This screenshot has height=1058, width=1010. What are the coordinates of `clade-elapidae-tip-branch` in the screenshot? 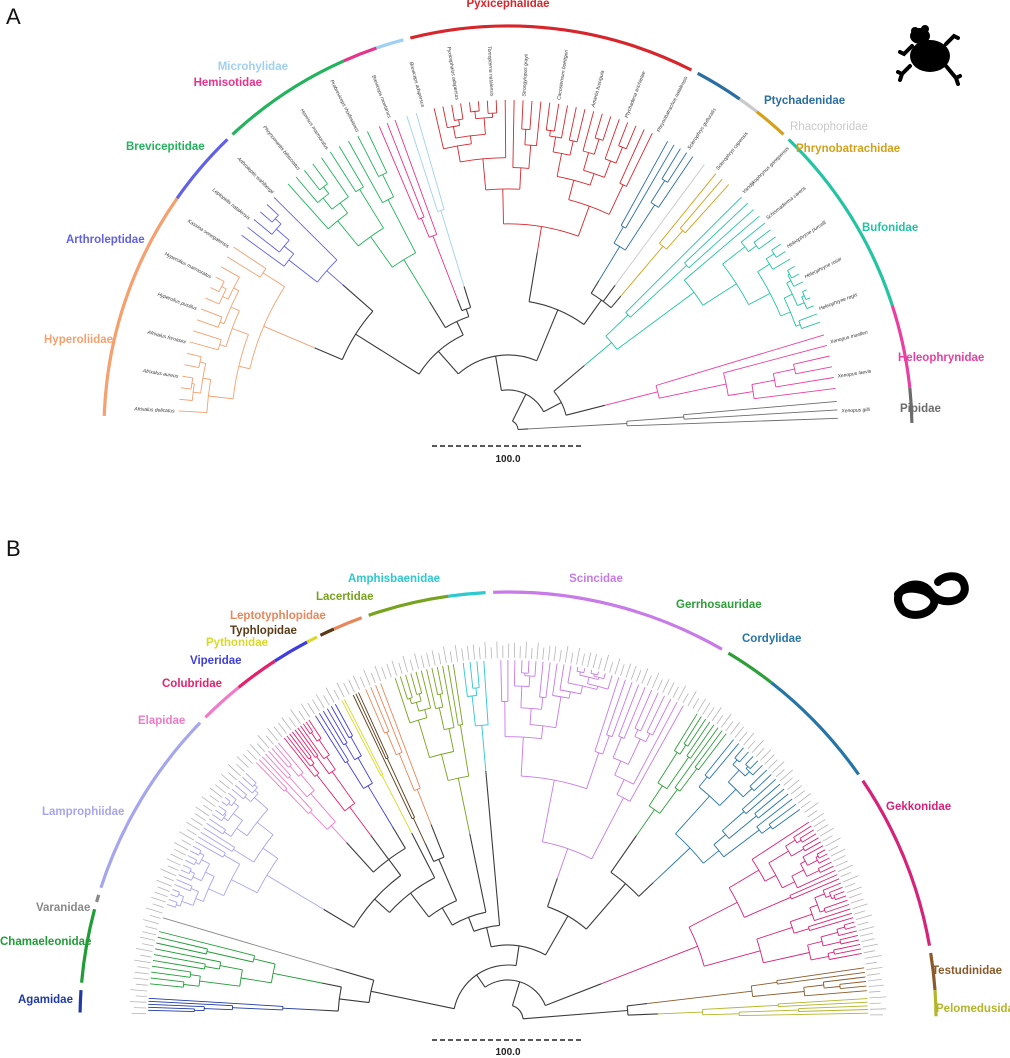 It's located at (270, 777).